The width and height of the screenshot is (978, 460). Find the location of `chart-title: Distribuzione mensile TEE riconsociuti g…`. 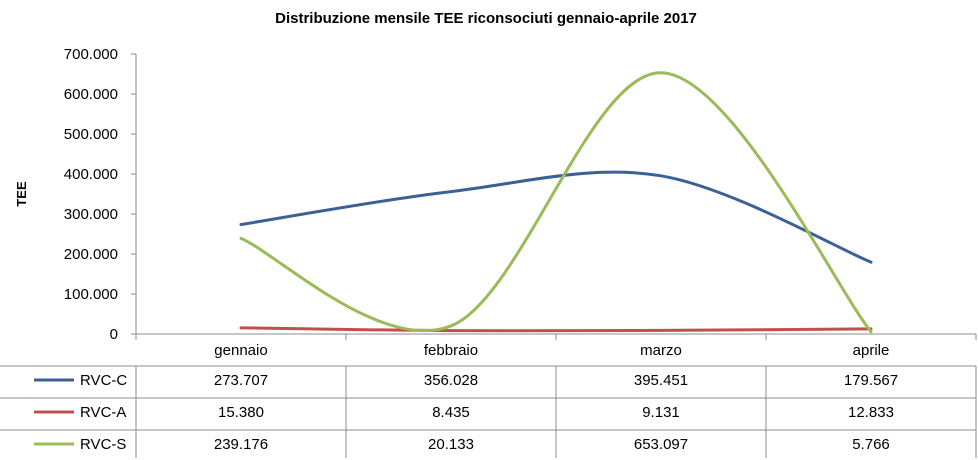

chart-title: Distribuzione mensile TEE riconsociuti g… is located at coordinates (486, 18).